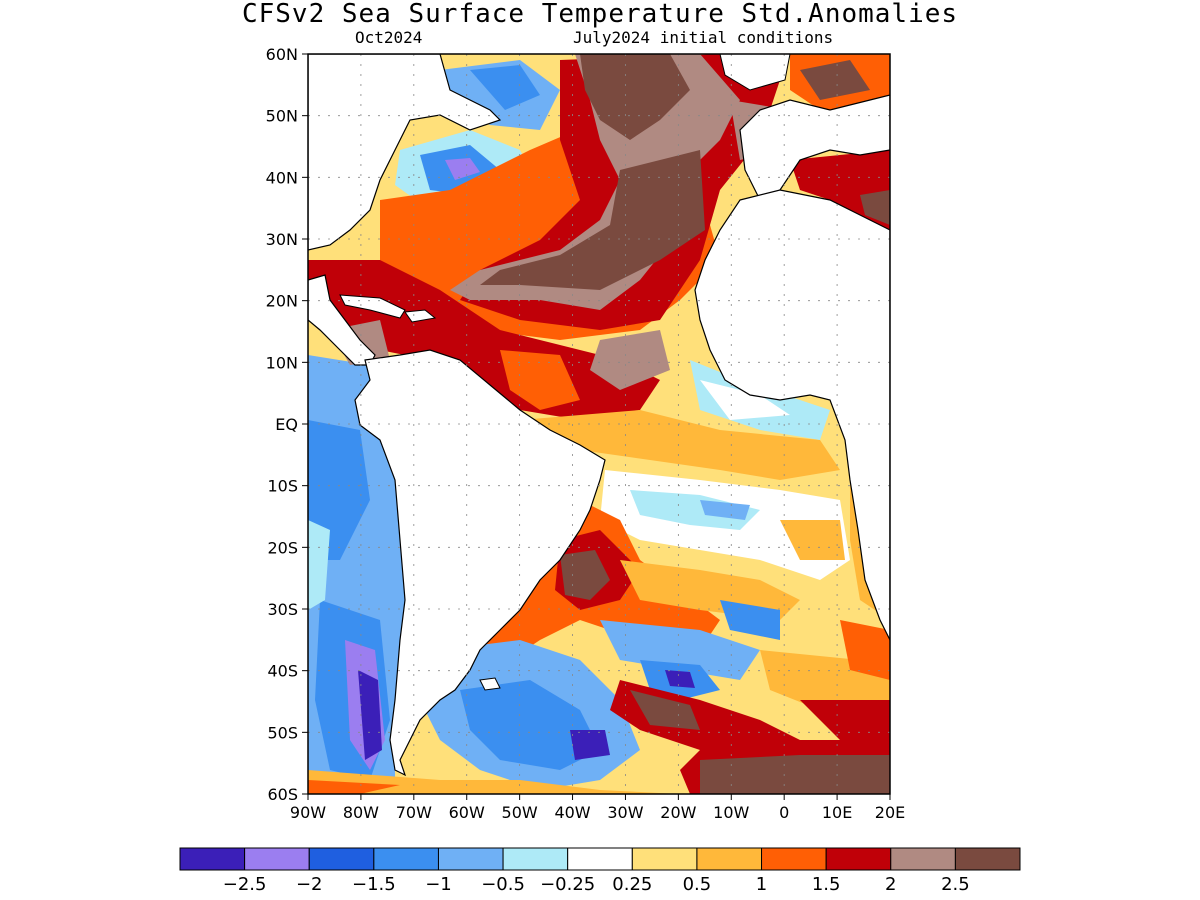 This screenshot has height=900, width=1200. I want to click on colorbar-label: −2, so click(309, 884).